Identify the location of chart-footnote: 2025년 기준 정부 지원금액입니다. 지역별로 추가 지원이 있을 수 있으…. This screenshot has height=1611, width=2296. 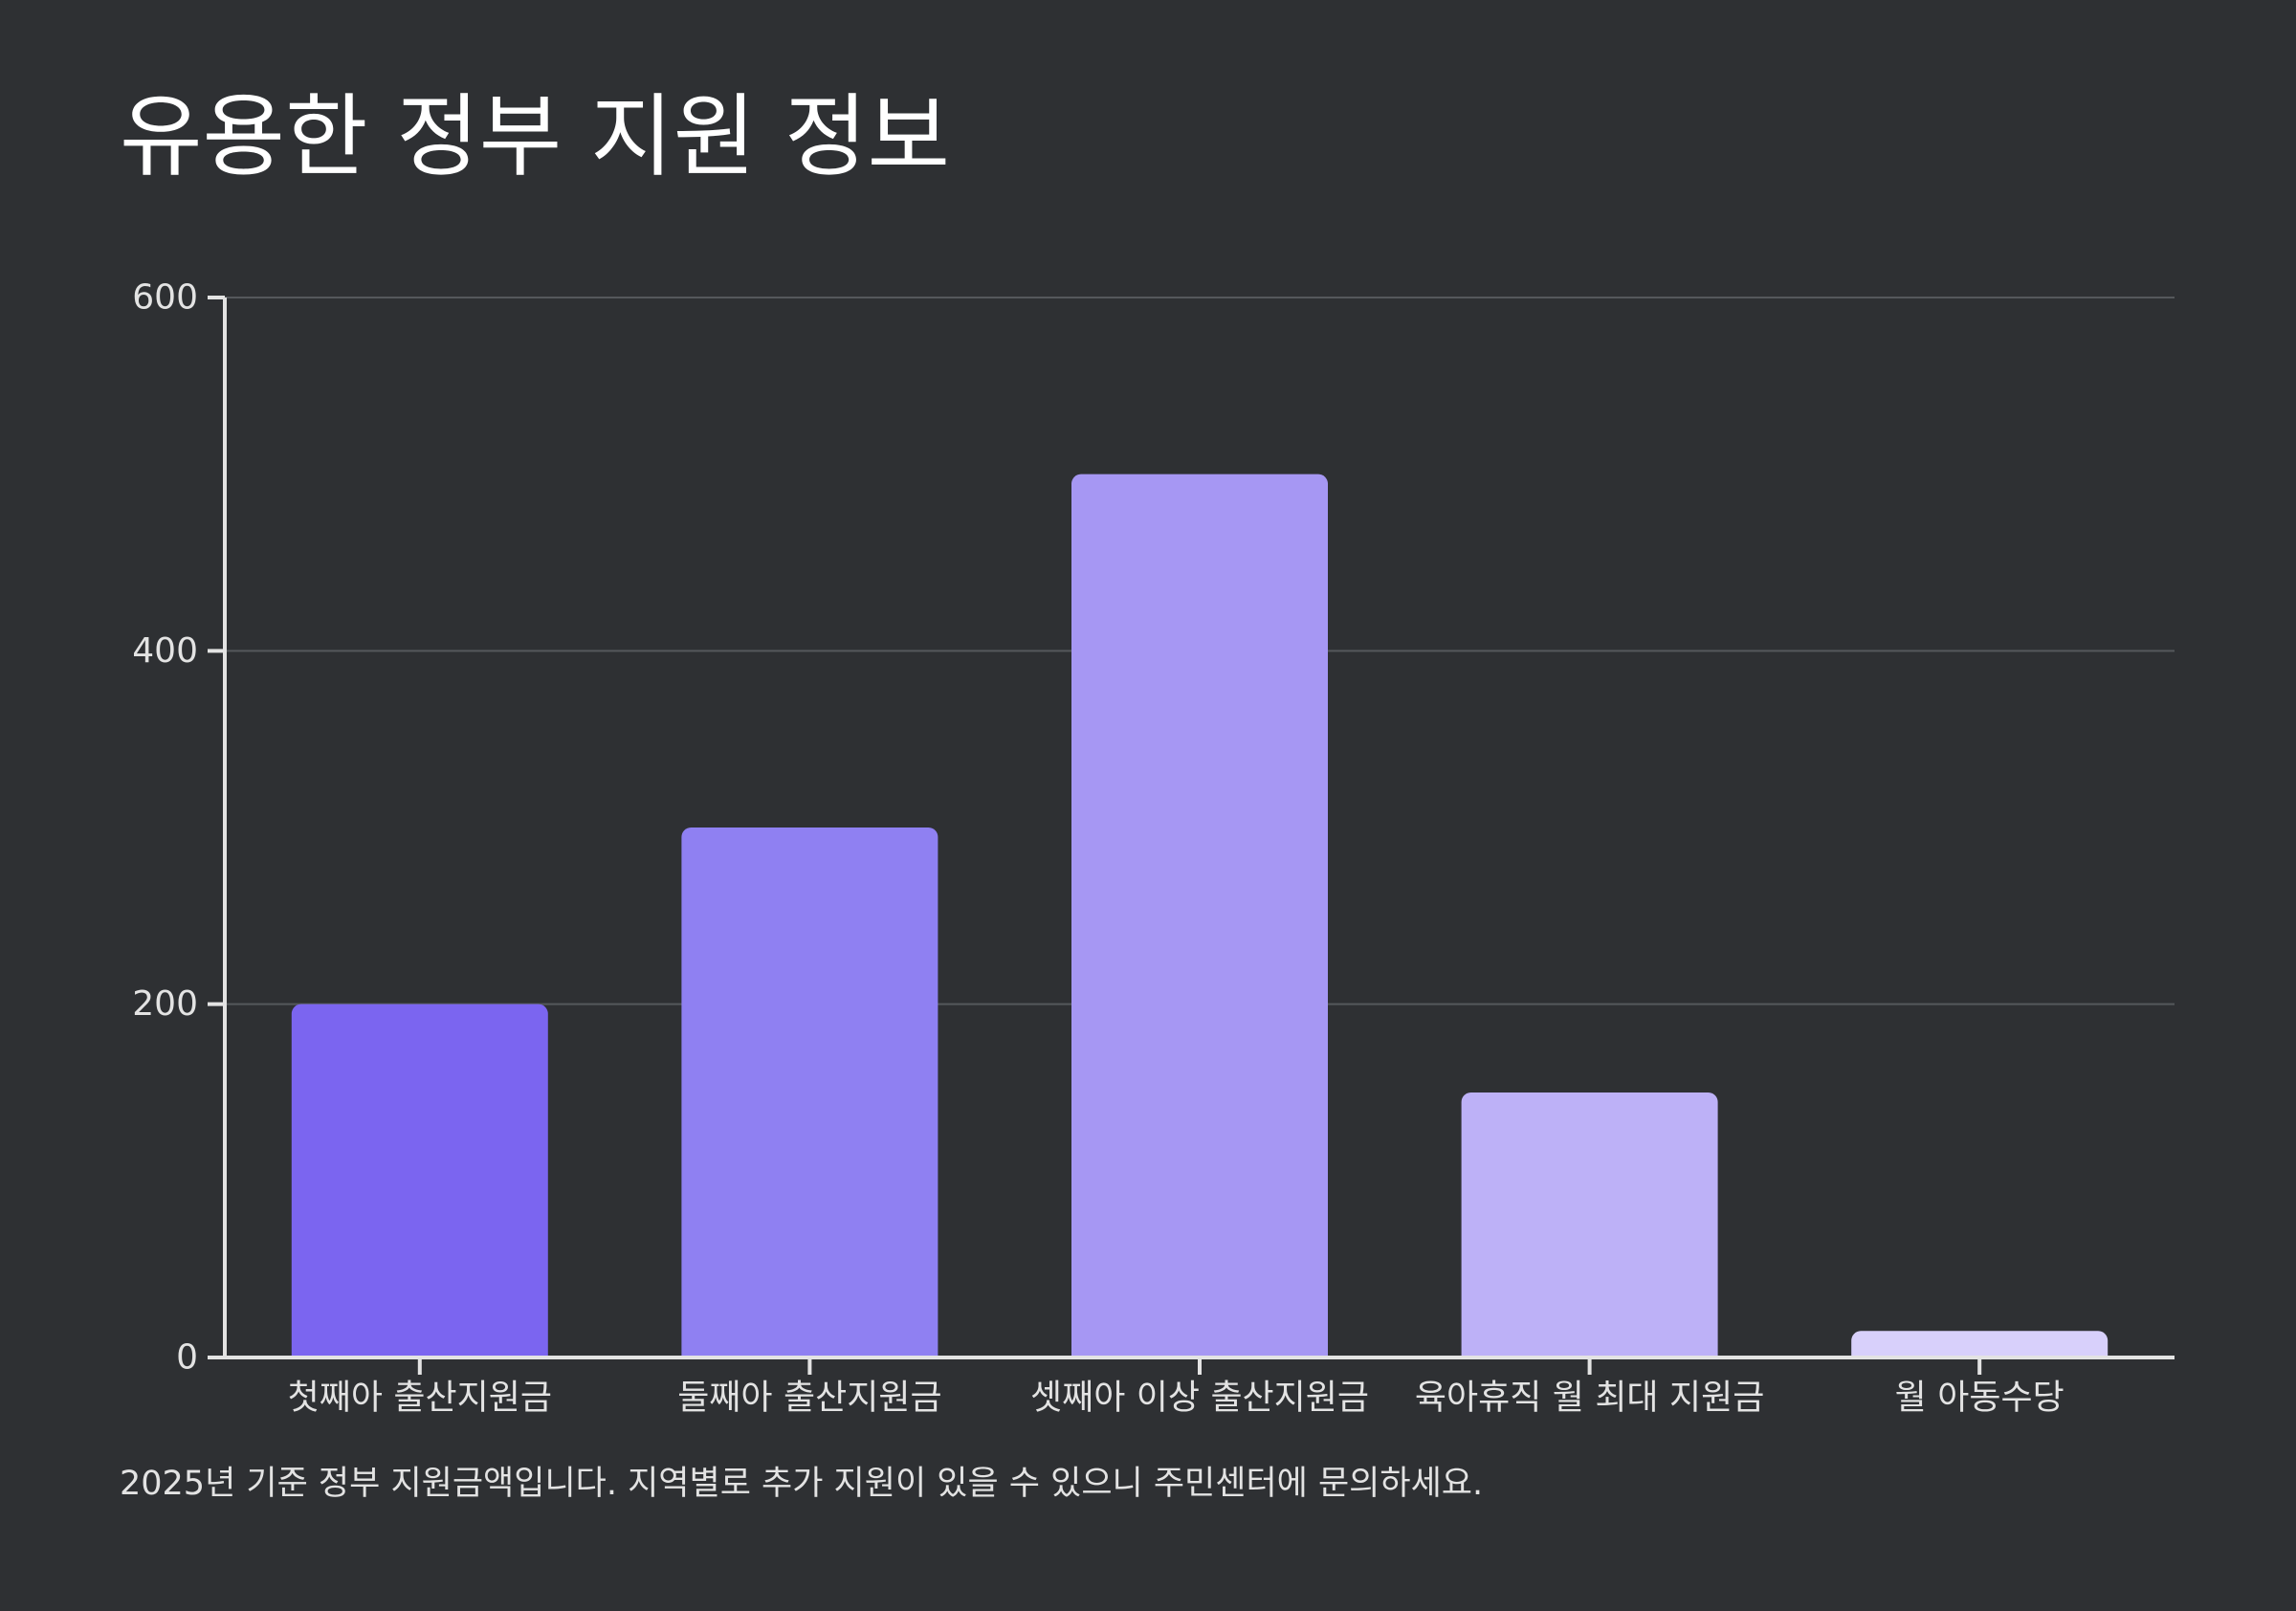
(802, 1484).